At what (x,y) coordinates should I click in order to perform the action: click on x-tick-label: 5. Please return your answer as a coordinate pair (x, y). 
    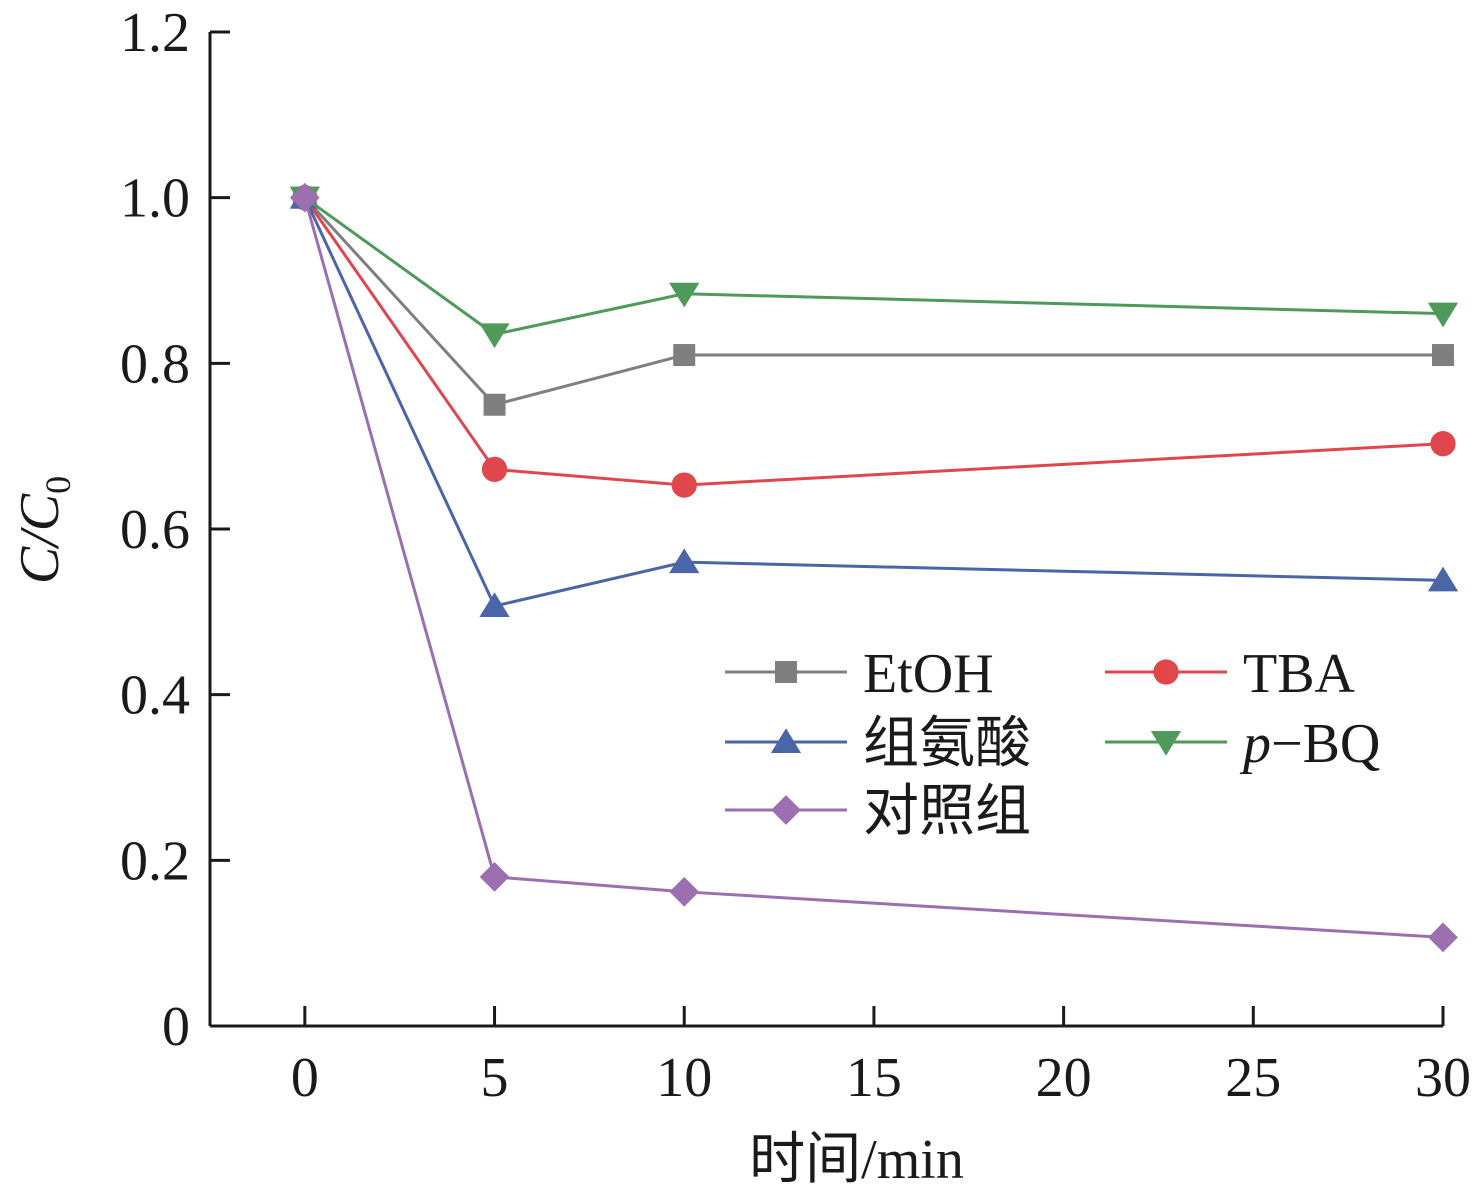
    Looking at the image, I should click on (495, 1078).